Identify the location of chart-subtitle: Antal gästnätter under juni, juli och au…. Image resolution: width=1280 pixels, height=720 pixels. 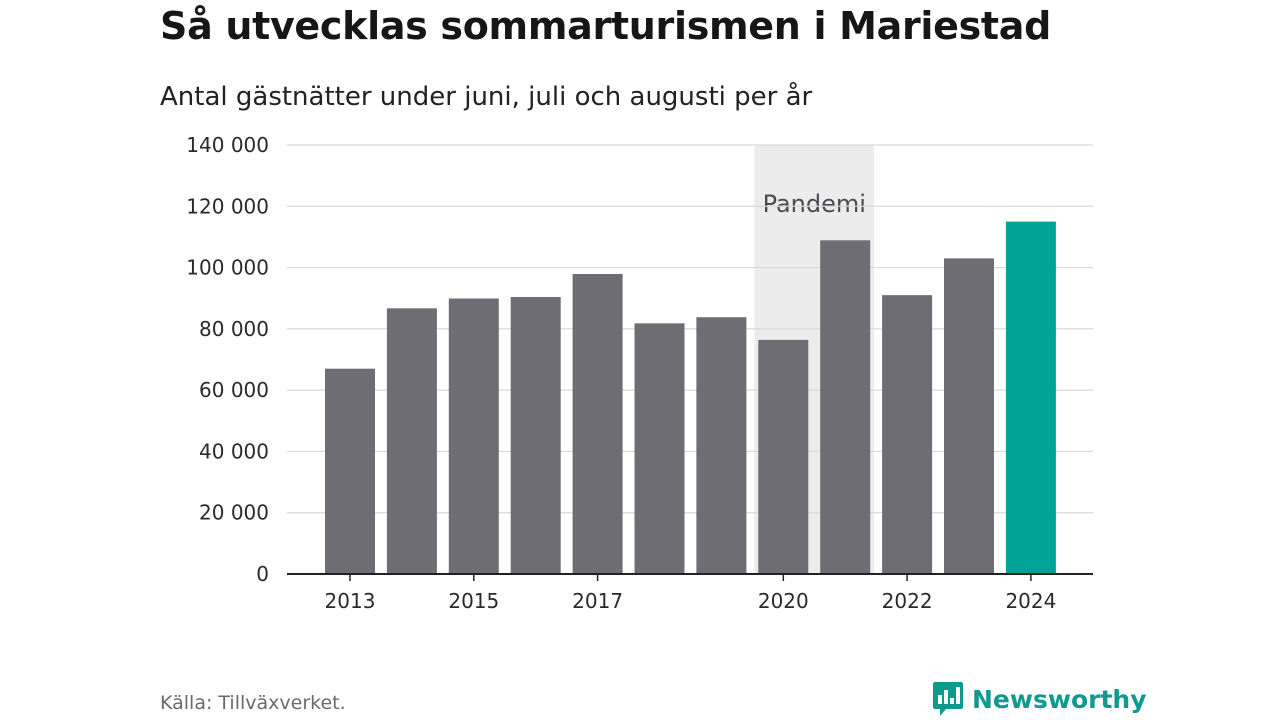
(486, 97).